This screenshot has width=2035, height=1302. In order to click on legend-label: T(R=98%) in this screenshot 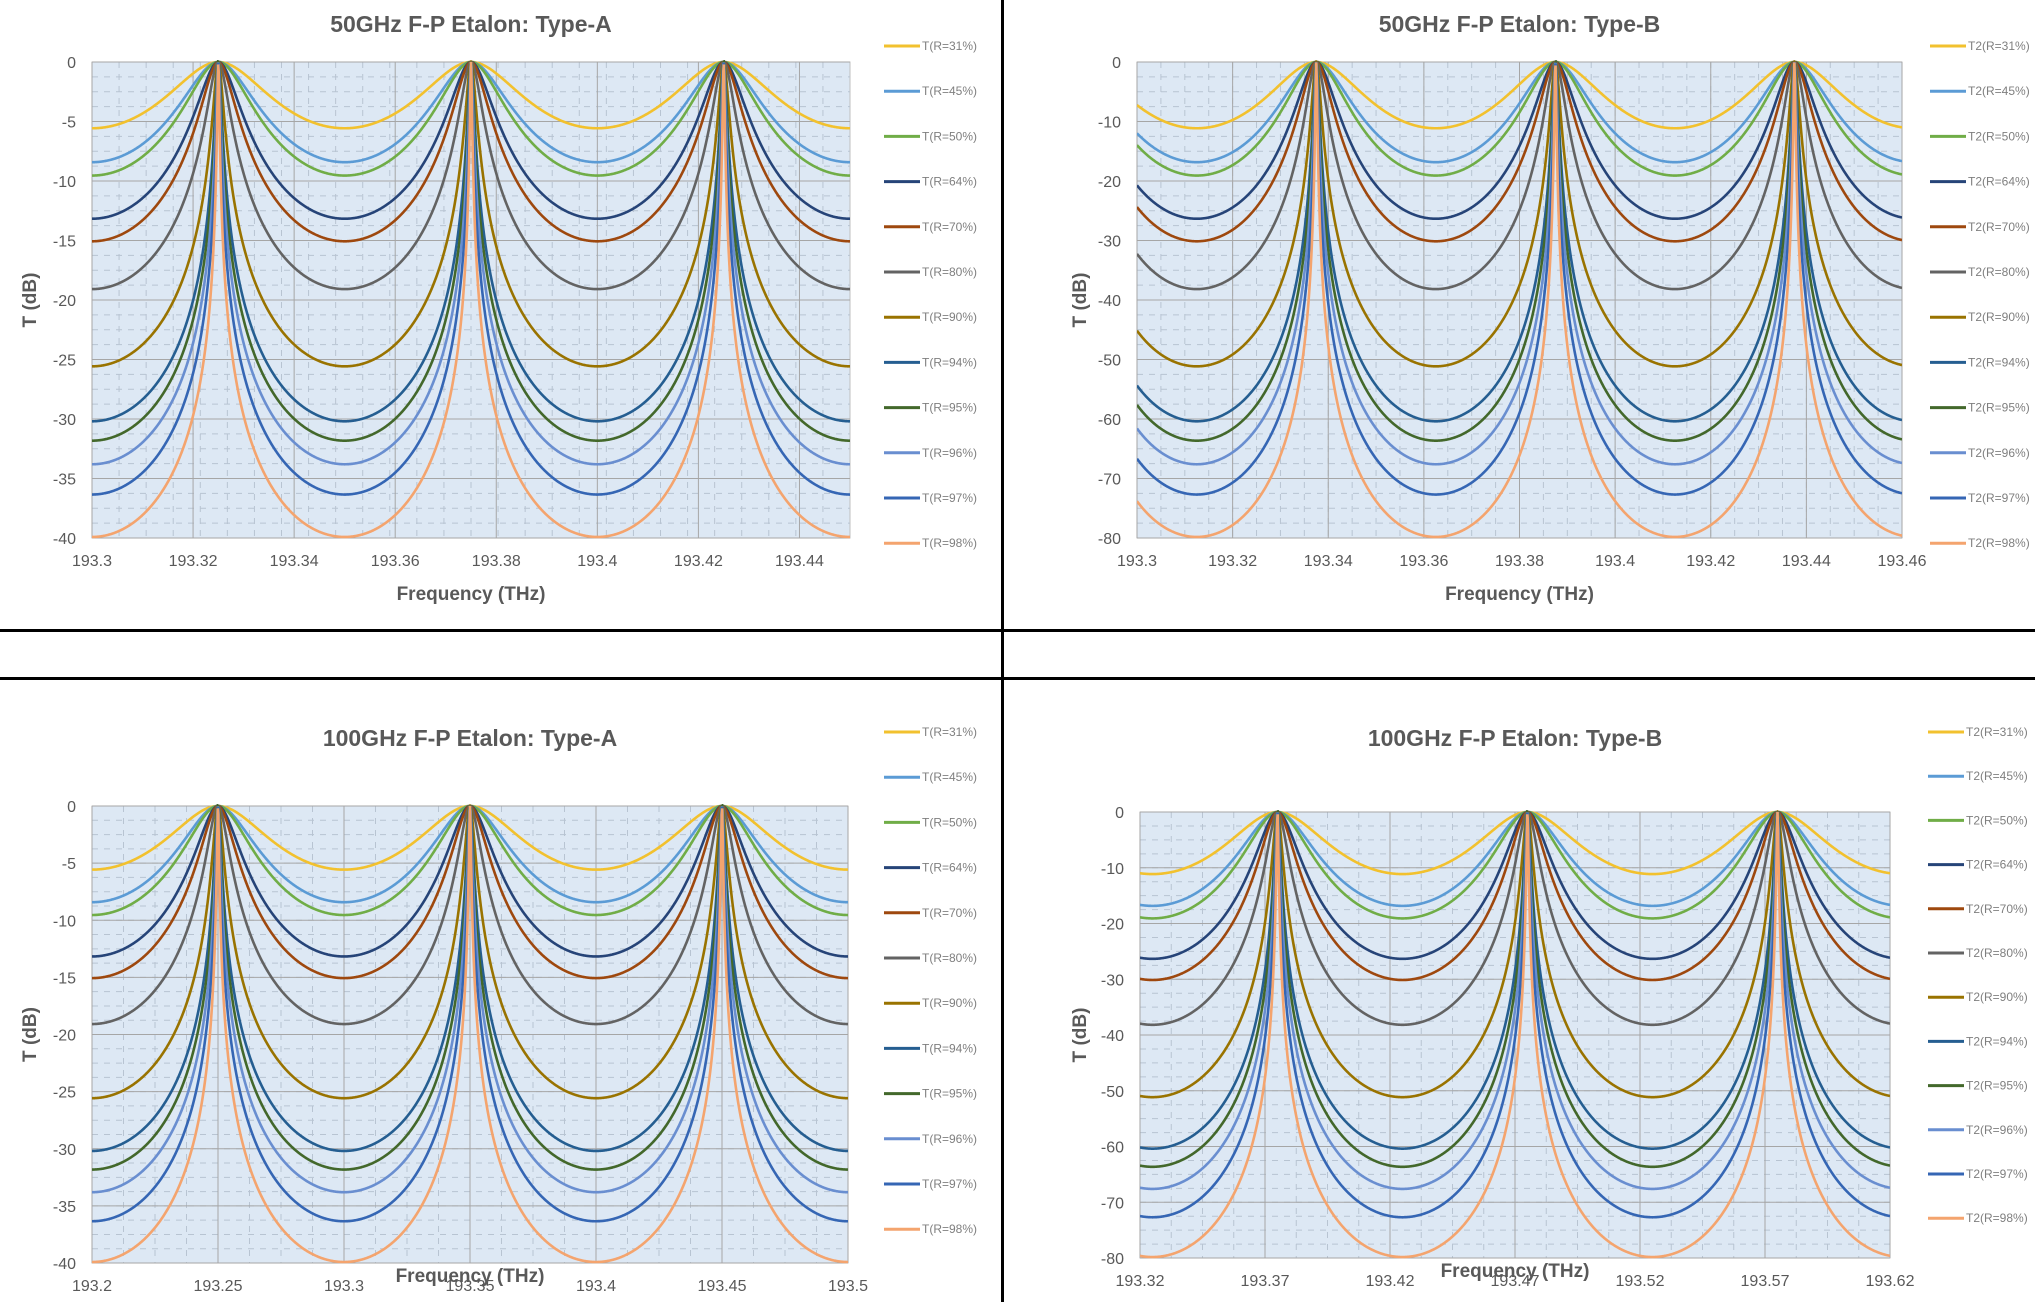, I will do `click(949, 543)`.